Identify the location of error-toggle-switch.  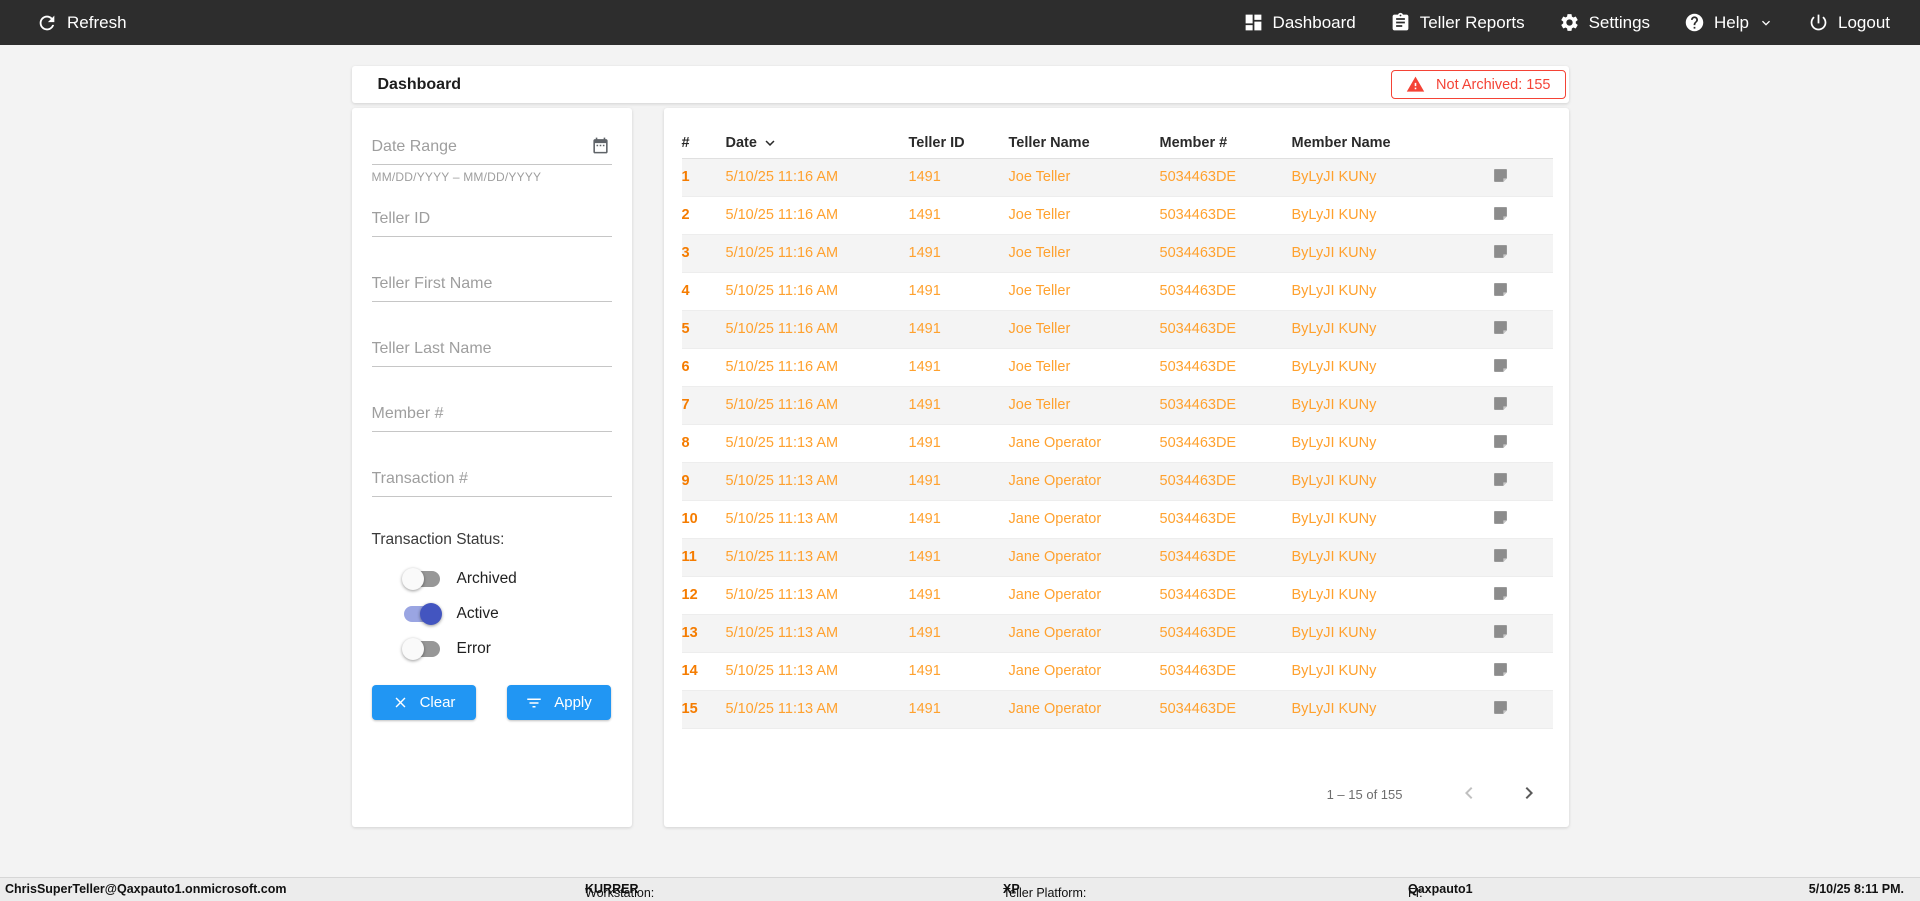
(421, 649).